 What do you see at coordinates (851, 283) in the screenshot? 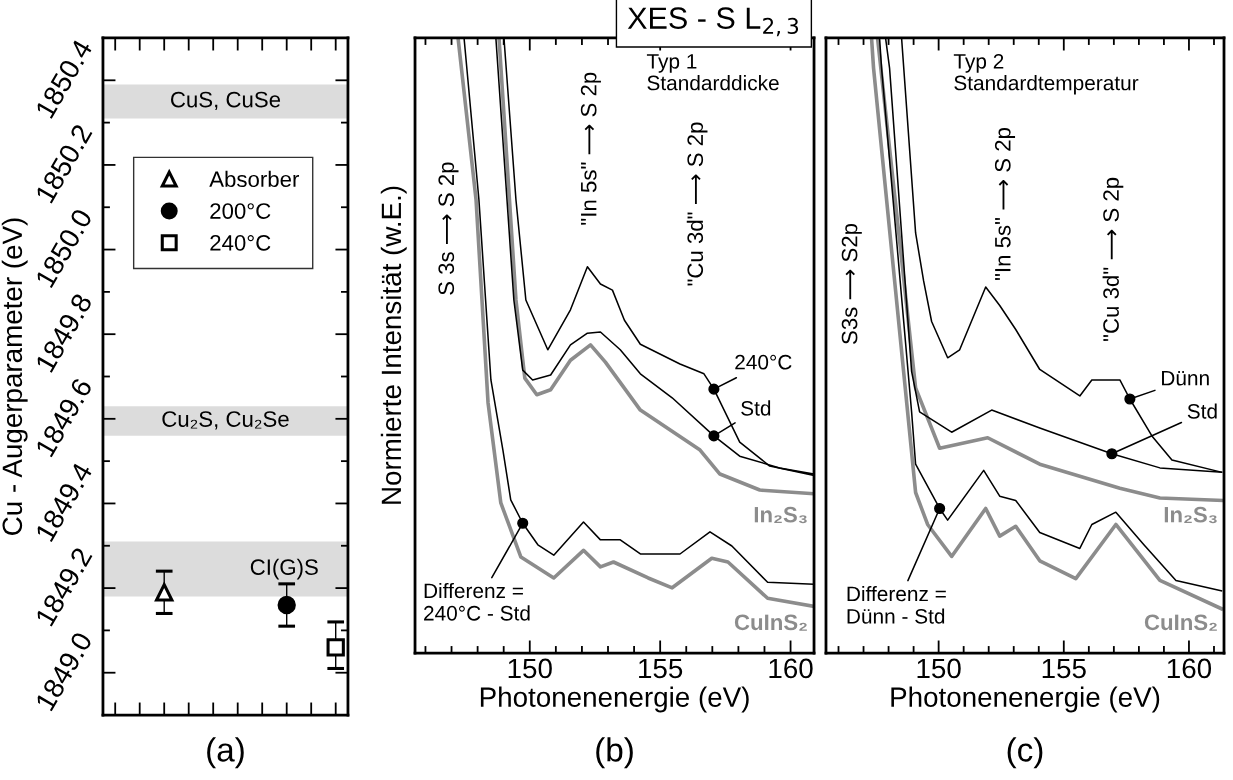
I see `annotation: S3s ⟶ S2p` at bounding box center [851, 283].